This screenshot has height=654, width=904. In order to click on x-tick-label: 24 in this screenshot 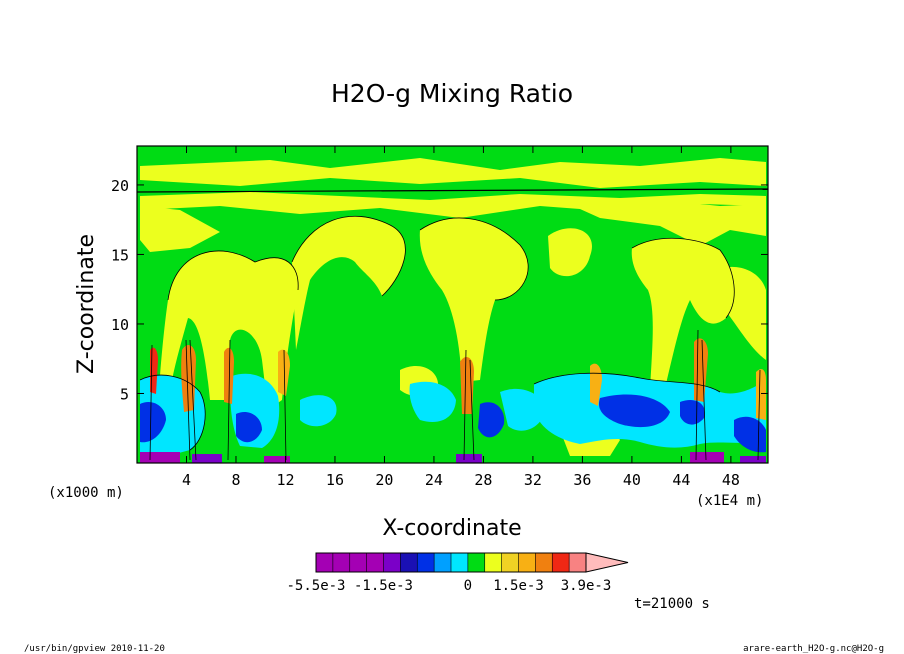, I will do `click(434, 480)`.